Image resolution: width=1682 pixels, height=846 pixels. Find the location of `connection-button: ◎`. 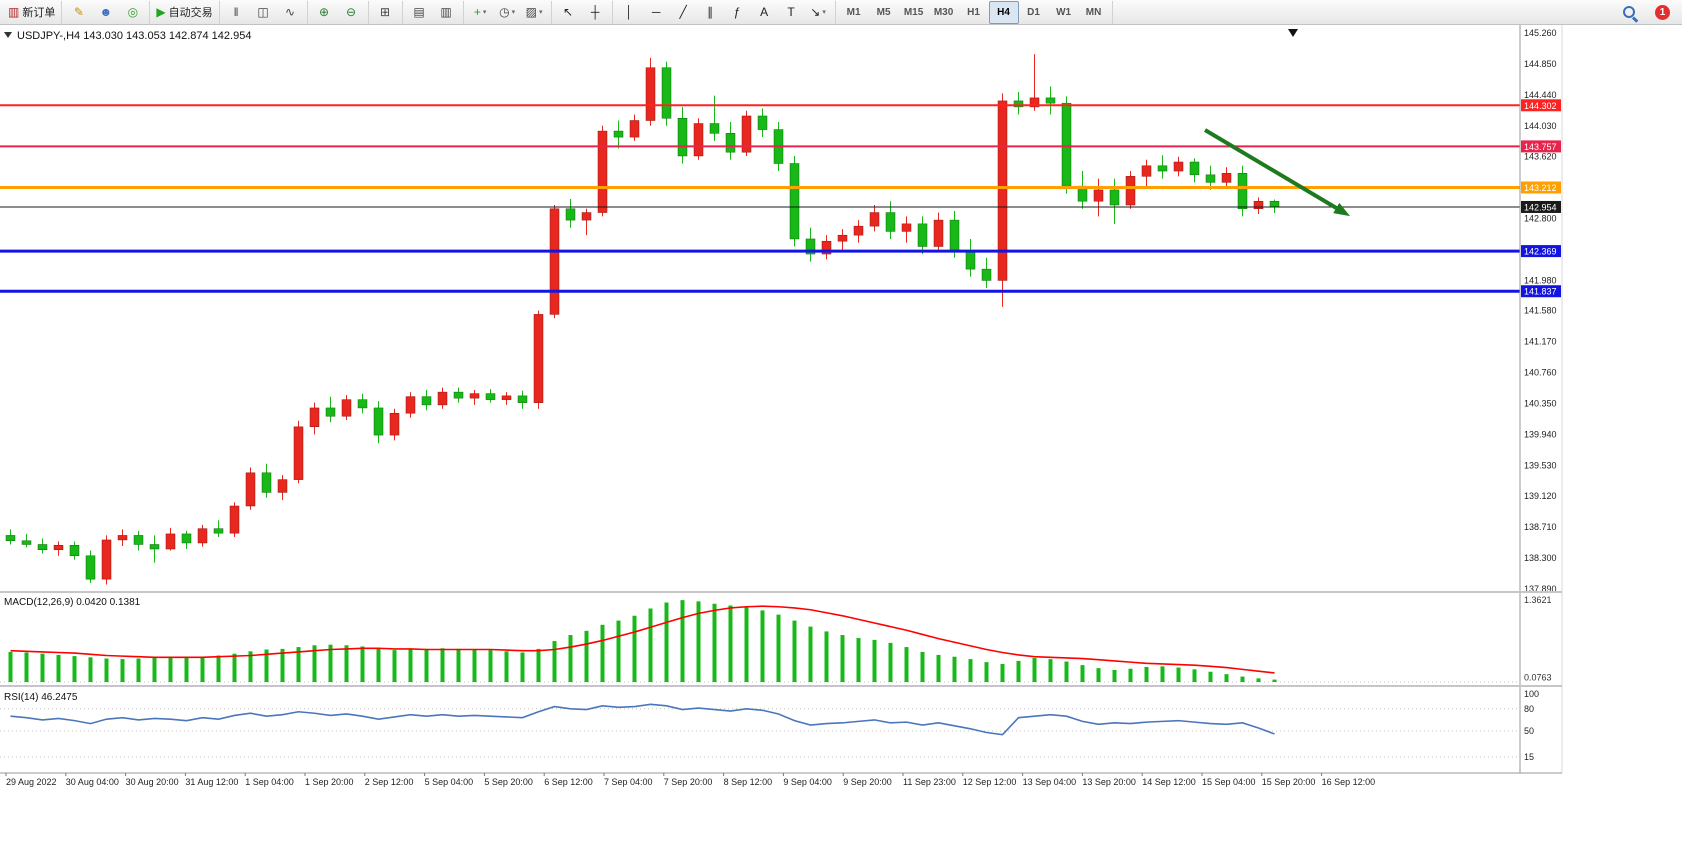

connection-button: ◎ is located at coordinates (132, 12).